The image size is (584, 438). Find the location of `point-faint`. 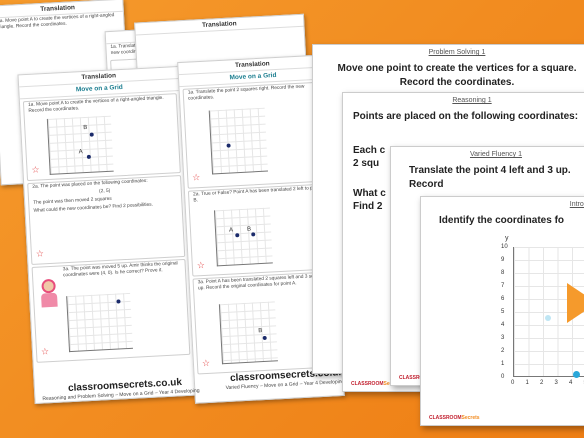

point-faint is located at coordinates (548, 318).